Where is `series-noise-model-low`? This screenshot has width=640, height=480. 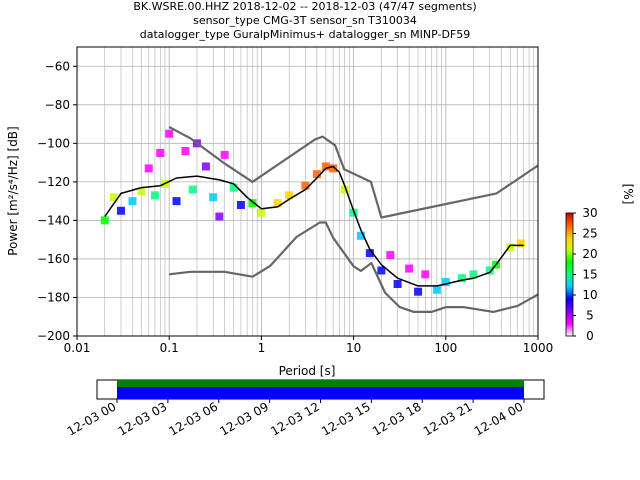
series-noise-model-low is located at coordinates (354, 267).